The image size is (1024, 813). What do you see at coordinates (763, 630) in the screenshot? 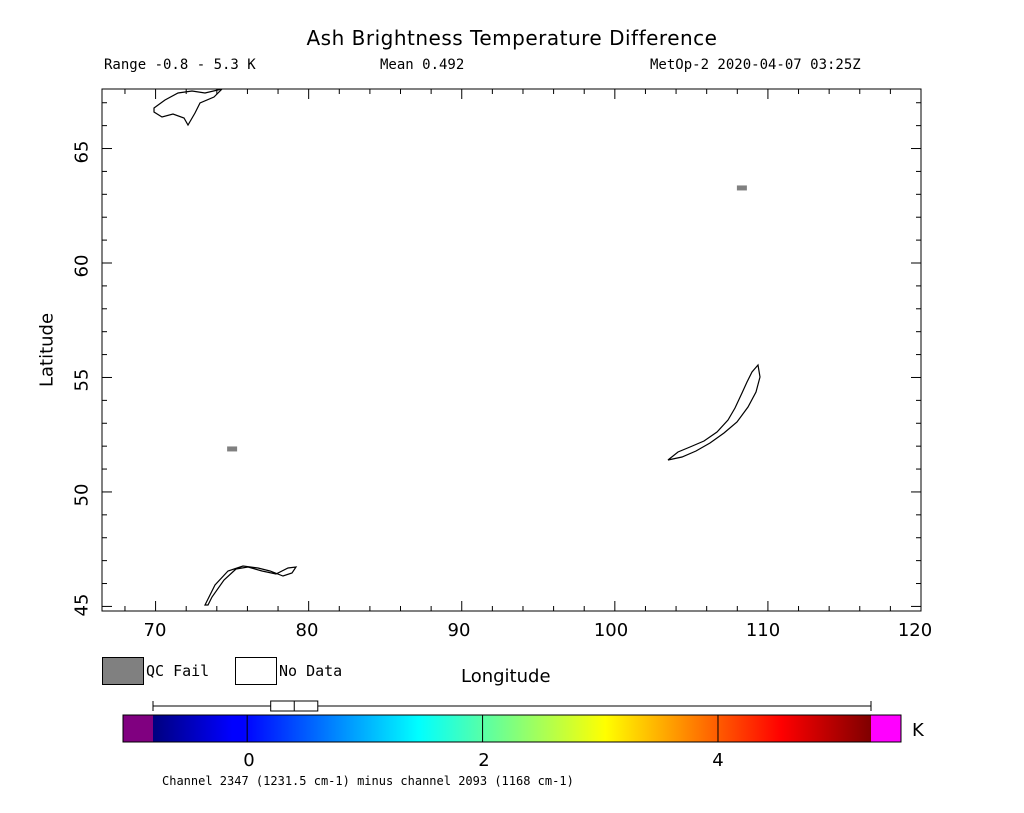
I see `x-tick-label: 110` at bounding box center [763, 630].